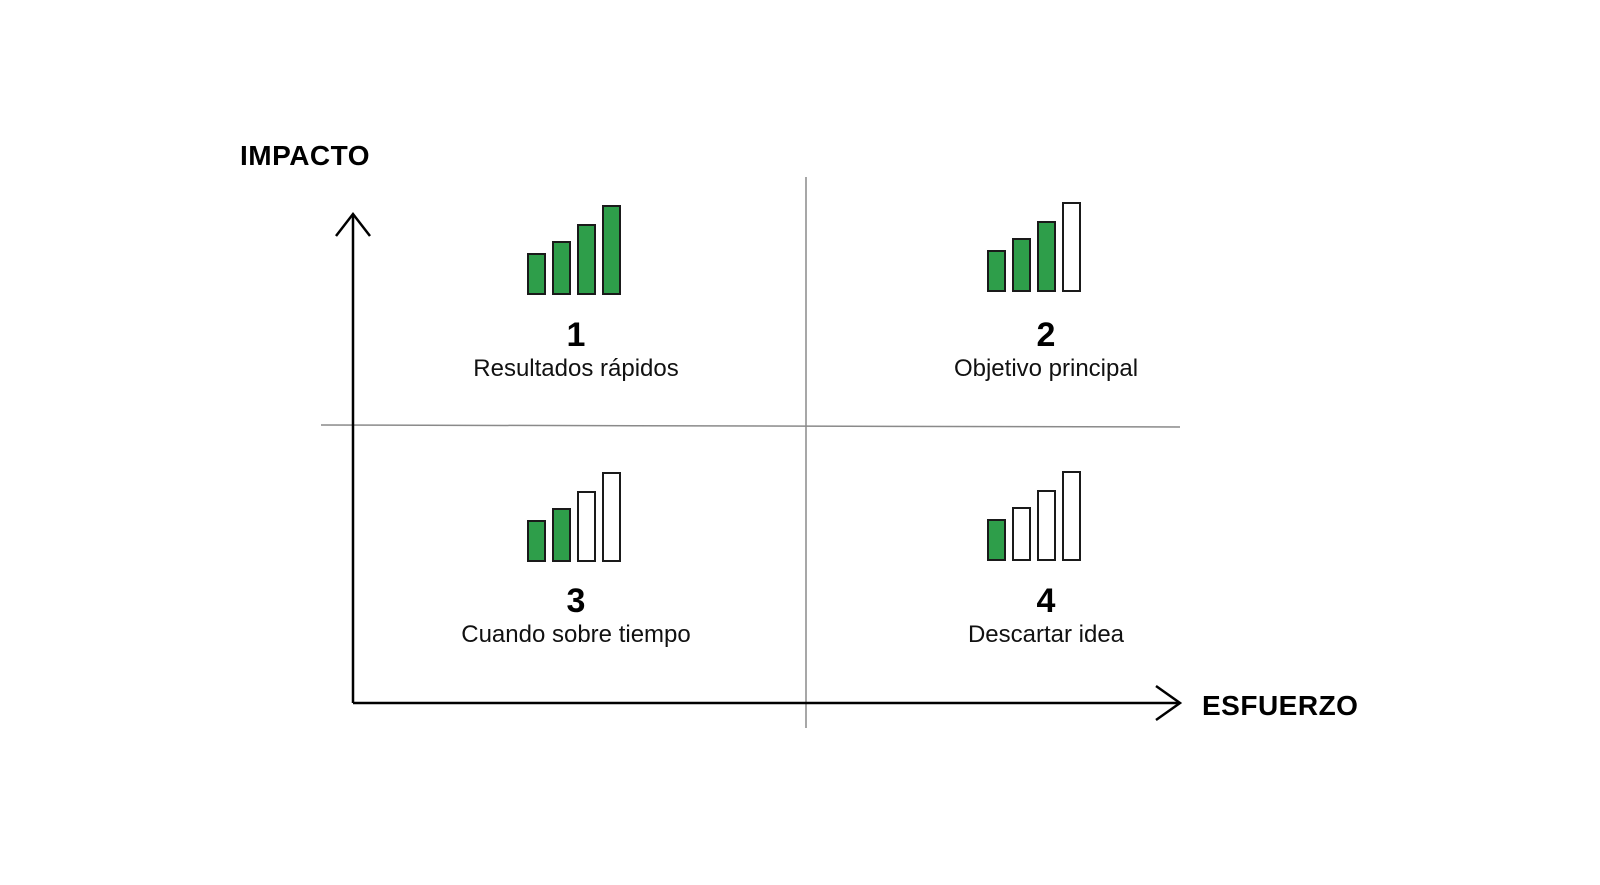  Describe the element at coordinates (1046, 368) in the screenshot. I see `quadrant-label: Objetivo principal` at that location.